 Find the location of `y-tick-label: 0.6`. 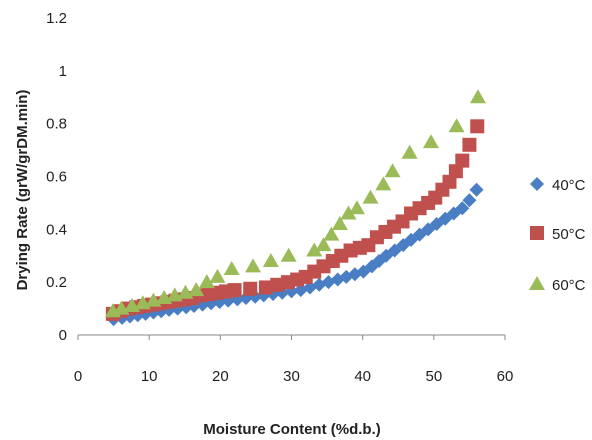

y-tick-label: 0.6 is located at coordinates (56, 177).